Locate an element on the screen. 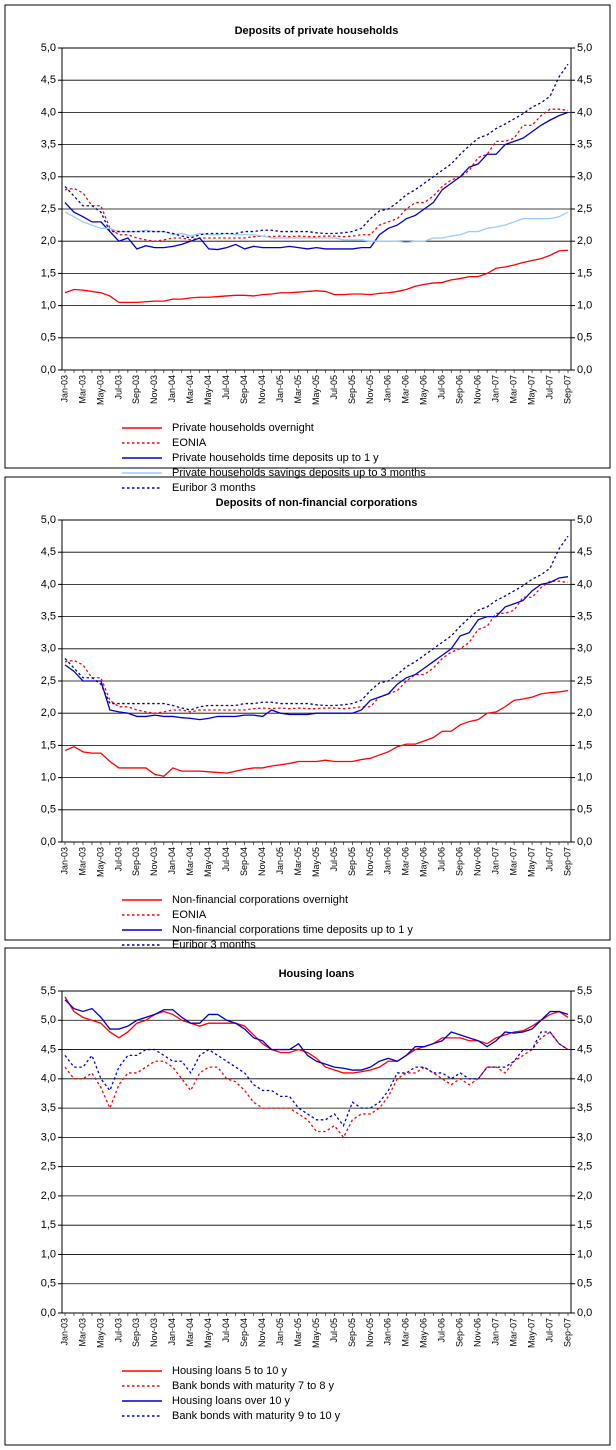 The image size is (616, 1450). x-tick-label: Jan-04 is located at coordinates (172, 861).